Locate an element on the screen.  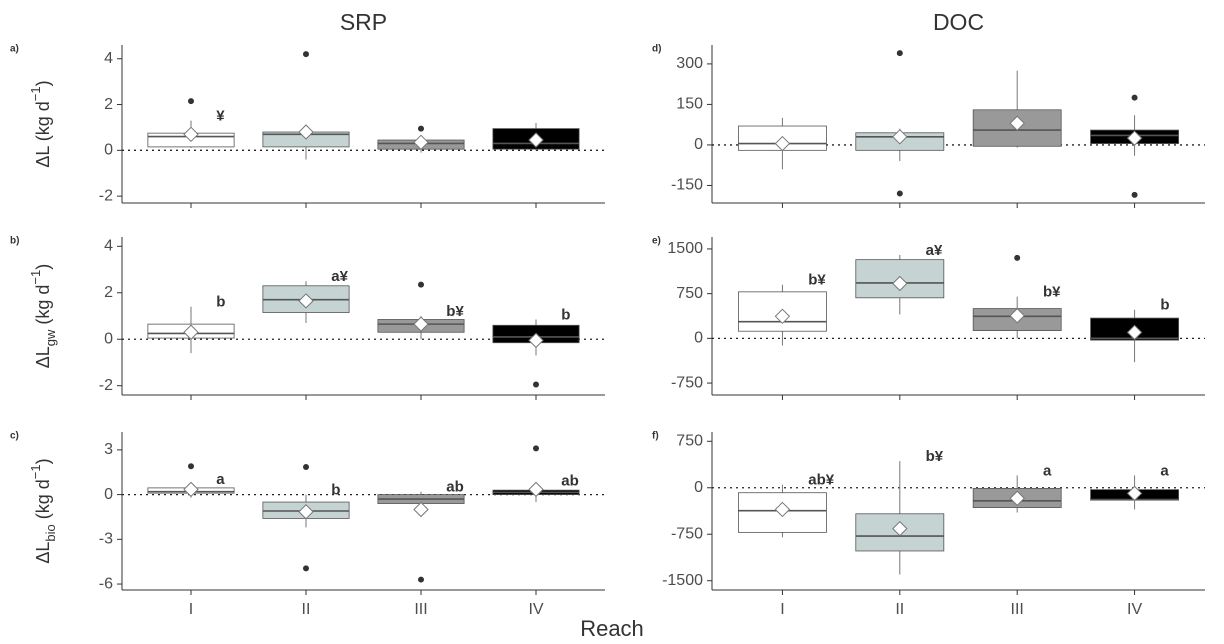
x-tick-label: III is located at coordinates (1017, 609).